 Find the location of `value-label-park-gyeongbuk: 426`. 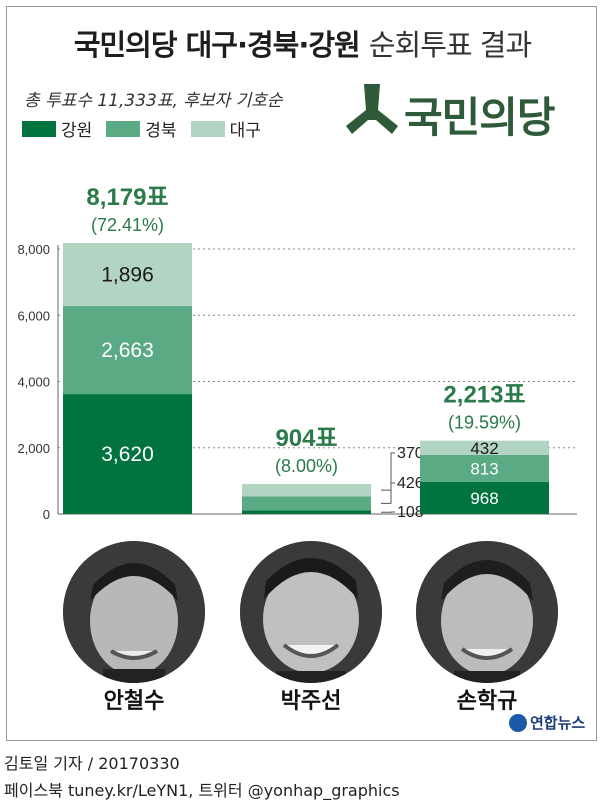

value-label-park-gyeongbuk: 426 is located at coordinates (410, 483).